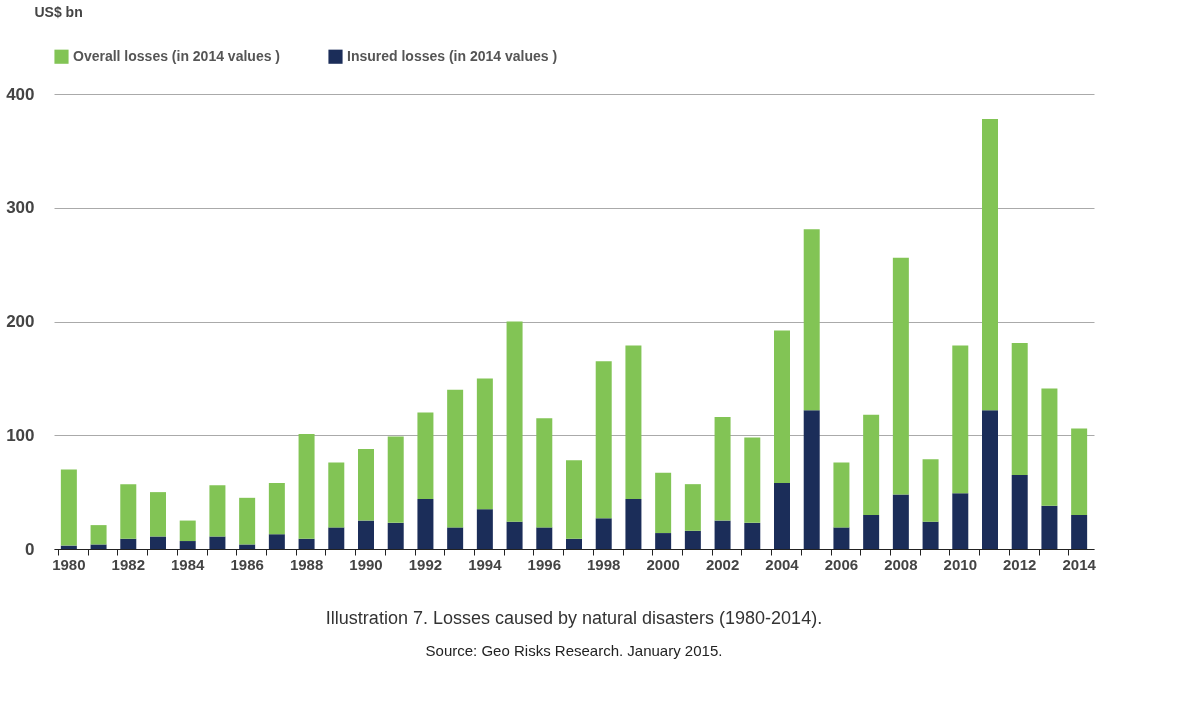 The height and width of the screenshot is (713, 1198). What do you see at coordinates (604, 564) in the screenshot?
I see `x-tick-label: 1998` at bounding box center [604, 564].